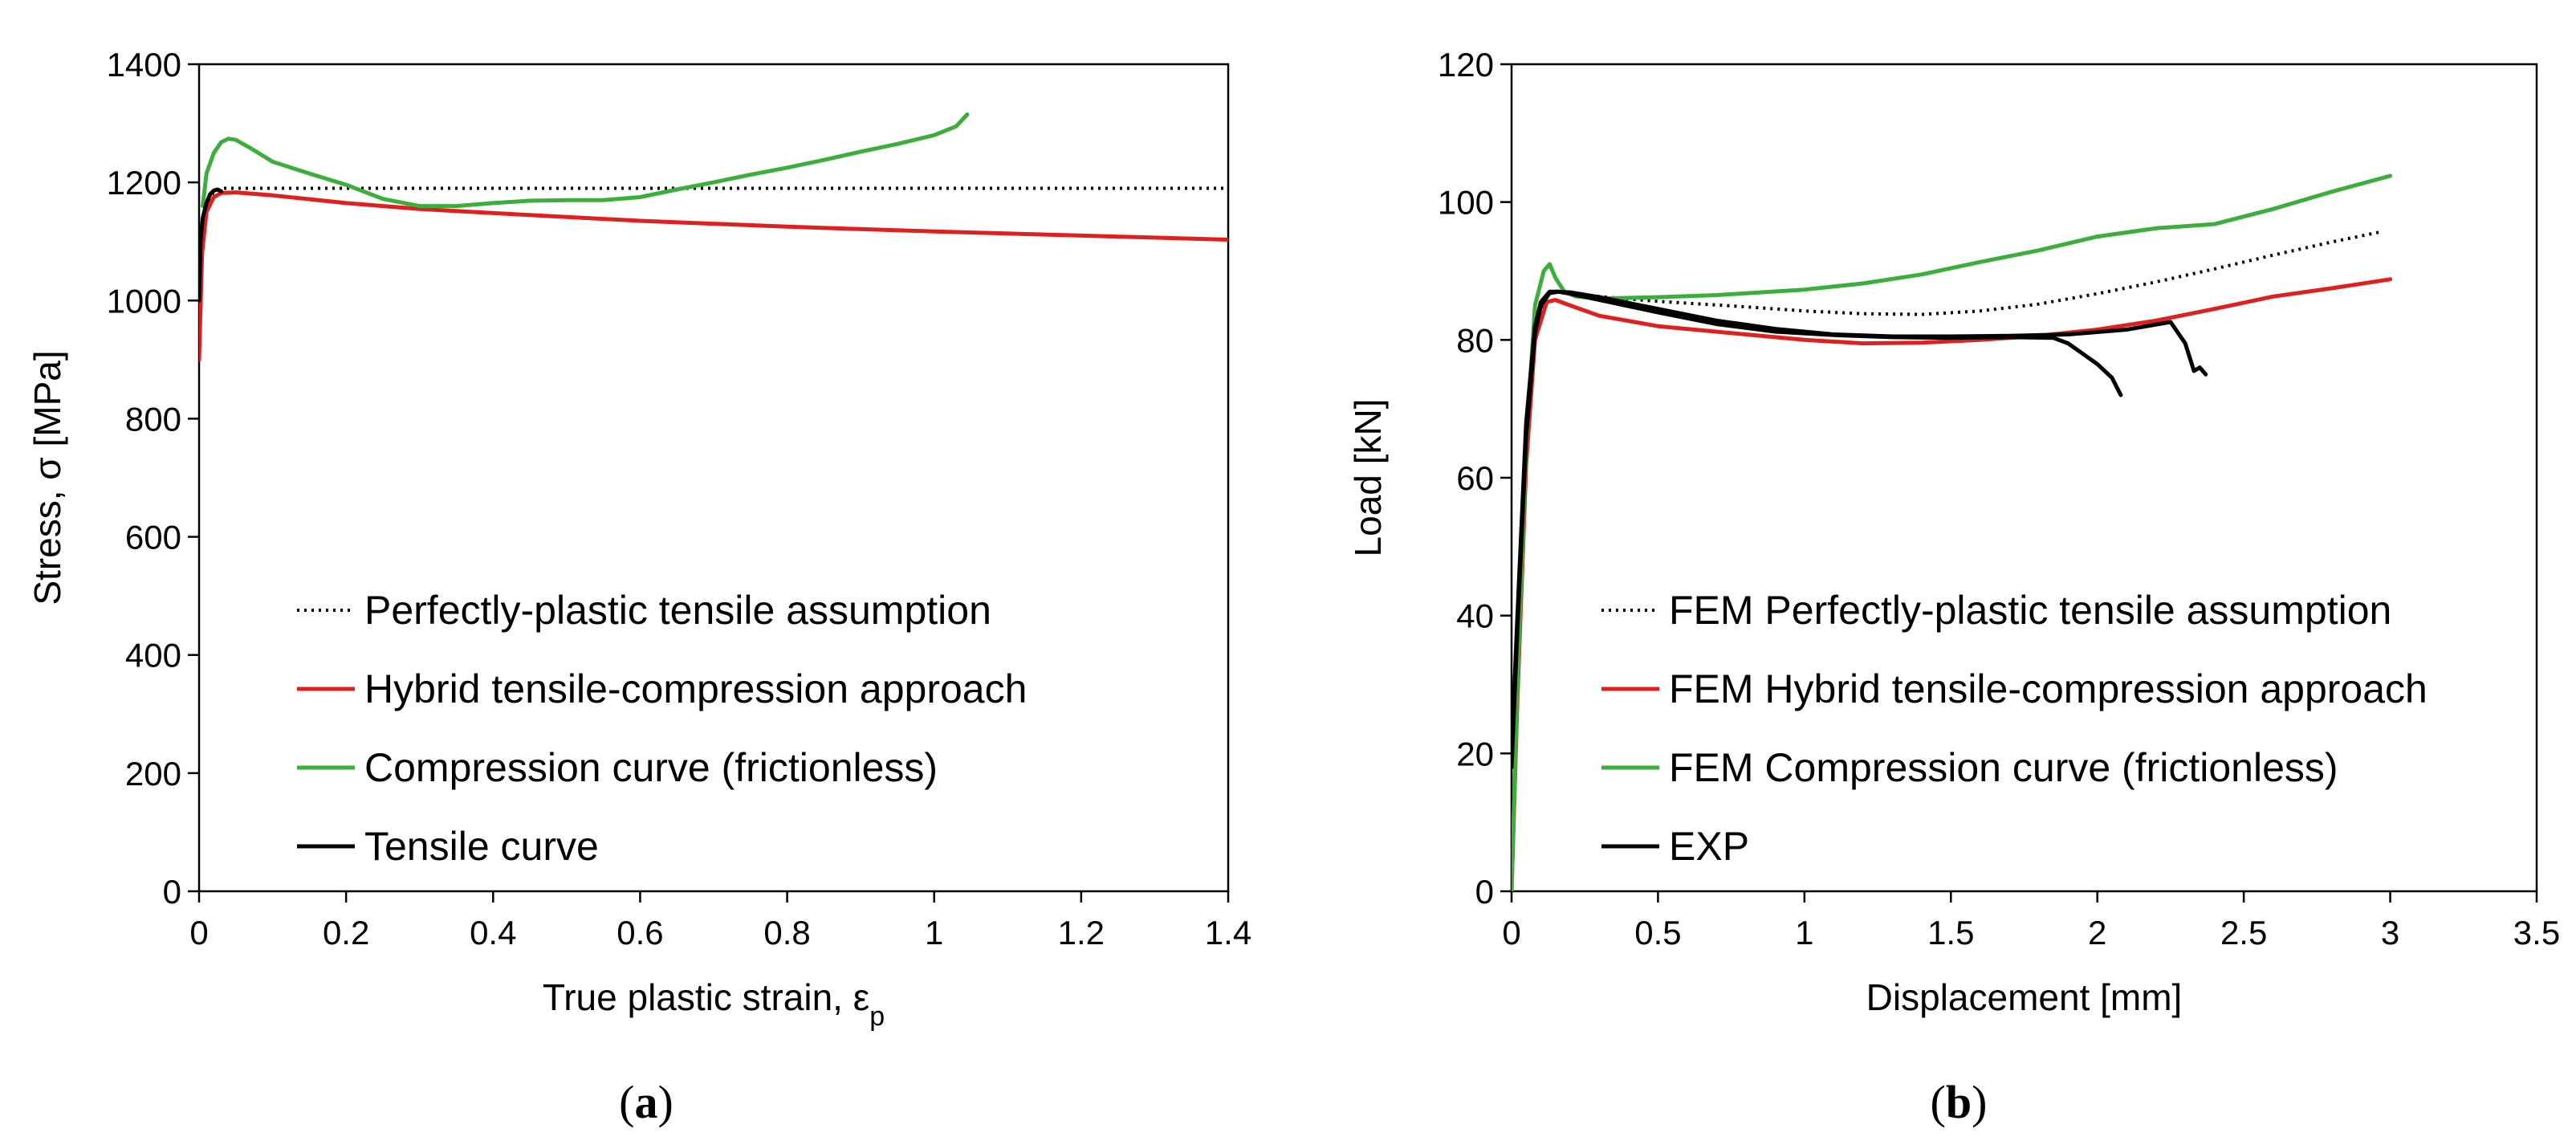 This screenshot has width=2576, height=1145. Describe the element at coordinates (153, 537) in the screenshot. I see `y-tick-label: 600` at that location.